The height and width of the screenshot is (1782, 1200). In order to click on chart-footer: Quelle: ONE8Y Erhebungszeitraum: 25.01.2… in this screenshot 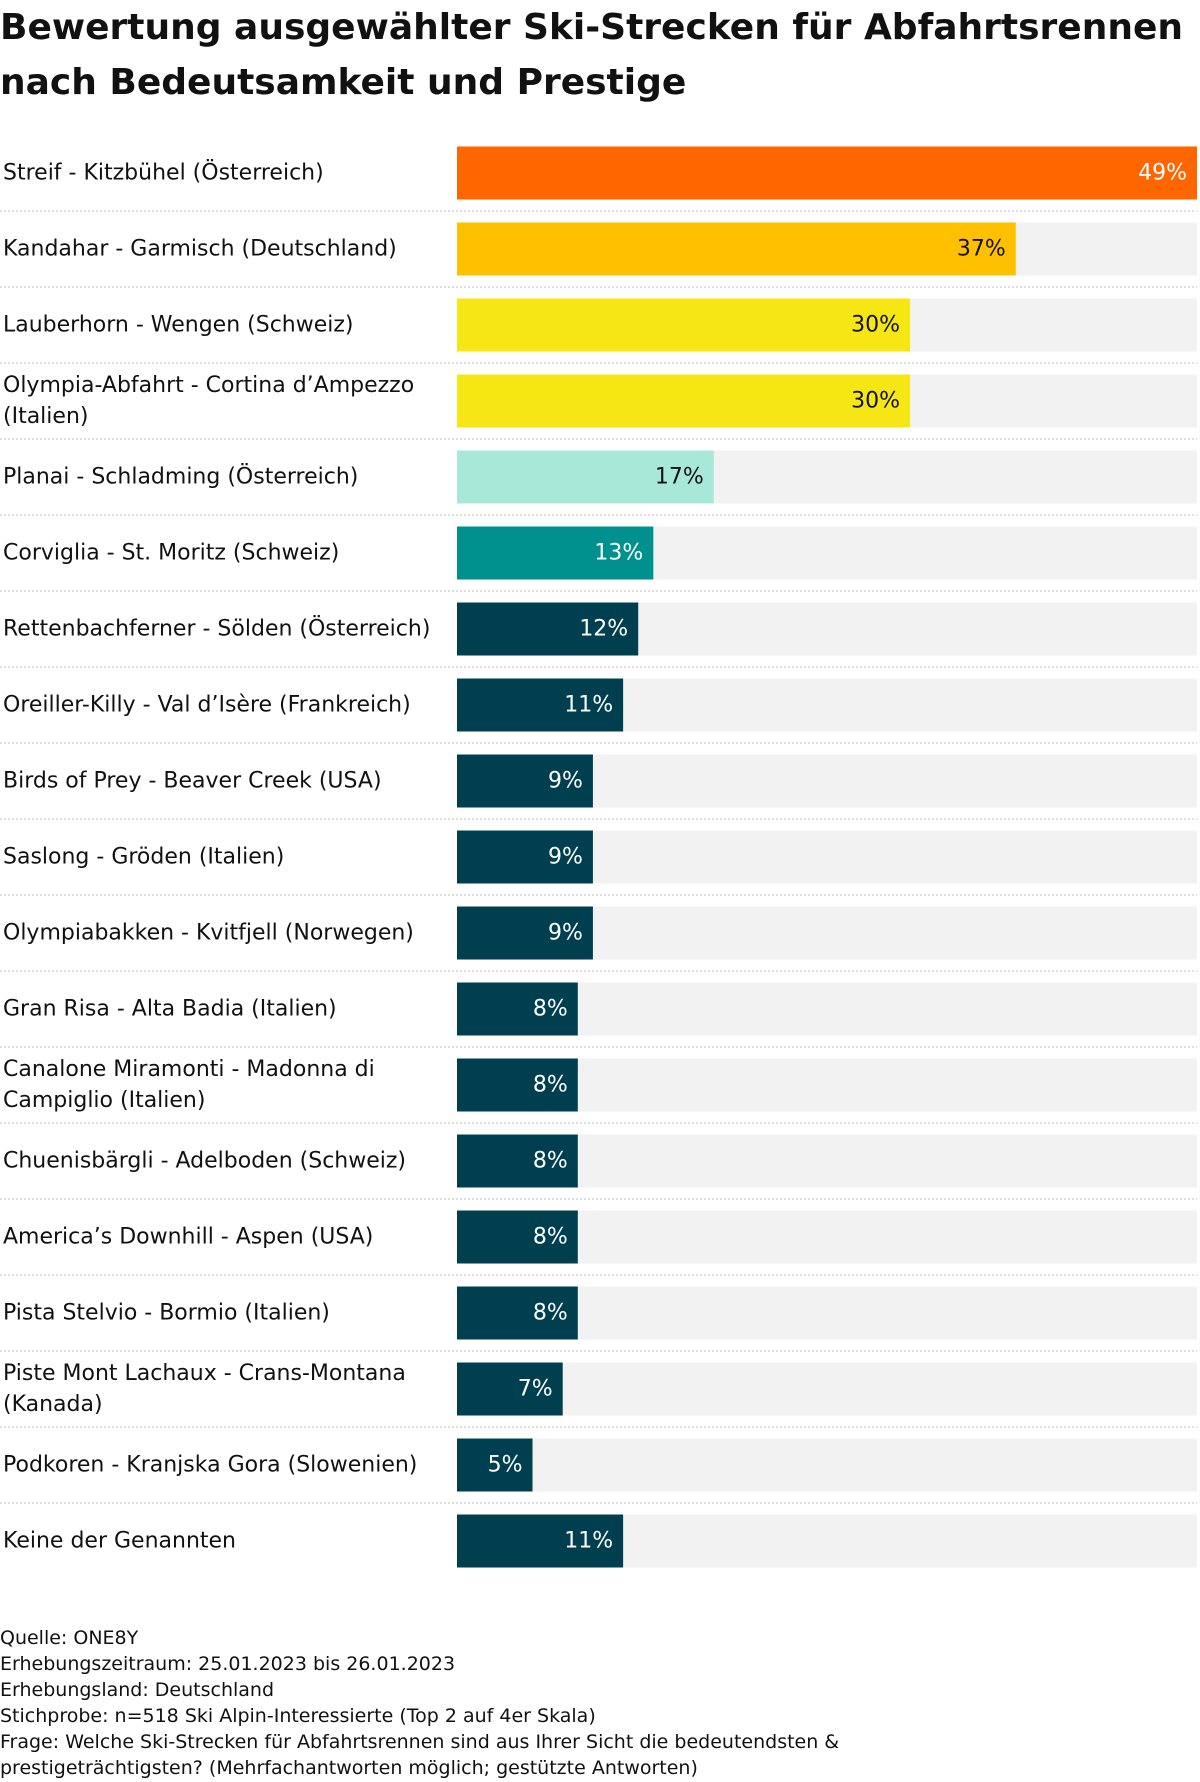, I will do `click(595, 1703)`.